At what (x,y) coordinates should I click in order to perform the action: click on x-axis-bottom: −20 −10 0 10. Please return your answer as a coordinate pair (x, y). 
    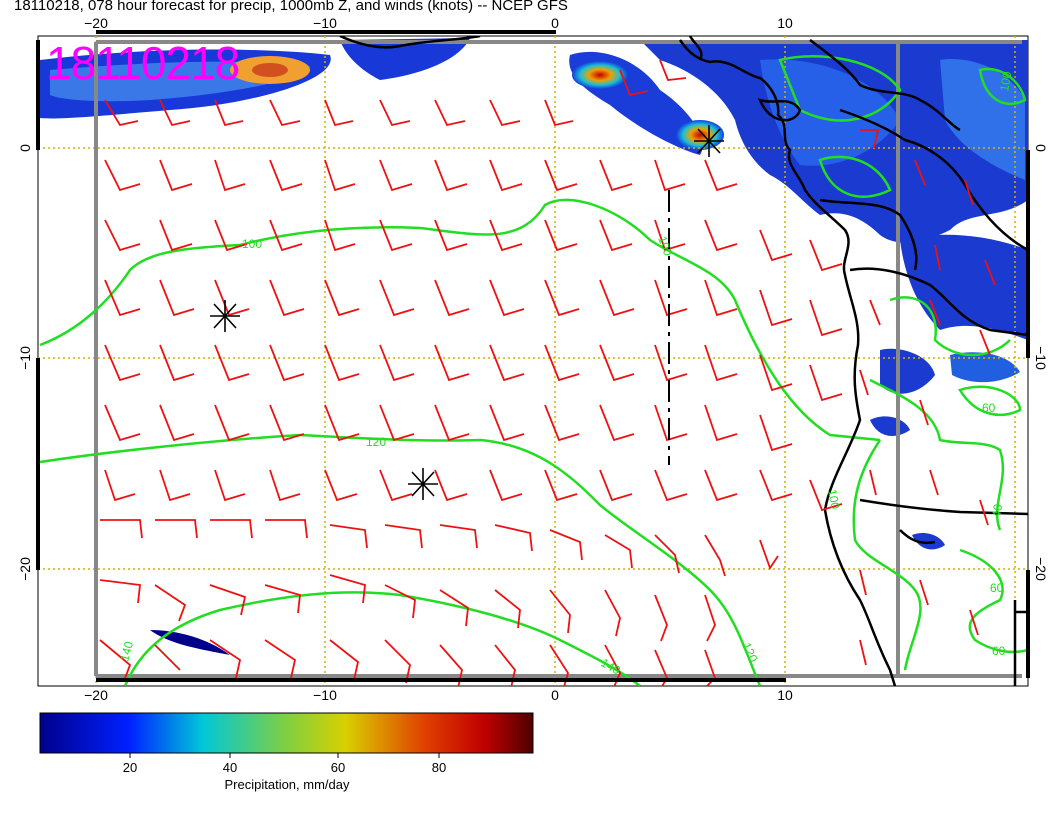
    Looking at the image, I should click on (438, 695).